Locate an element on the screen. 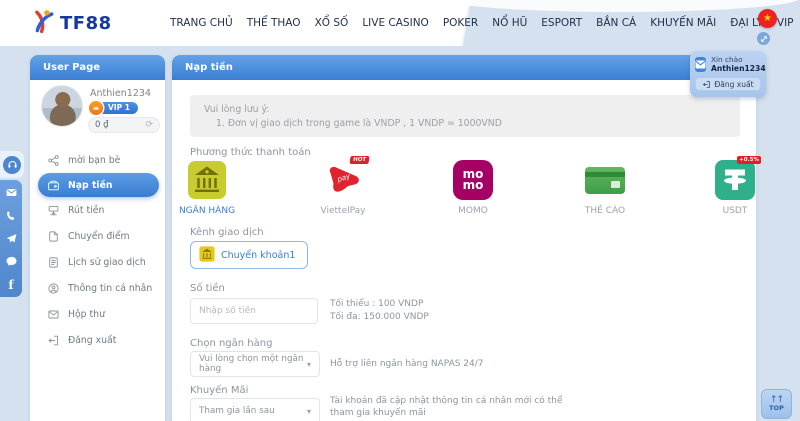 The image size is (800, 421). amount-label: Số tiền is located at coordinates (207, 288).